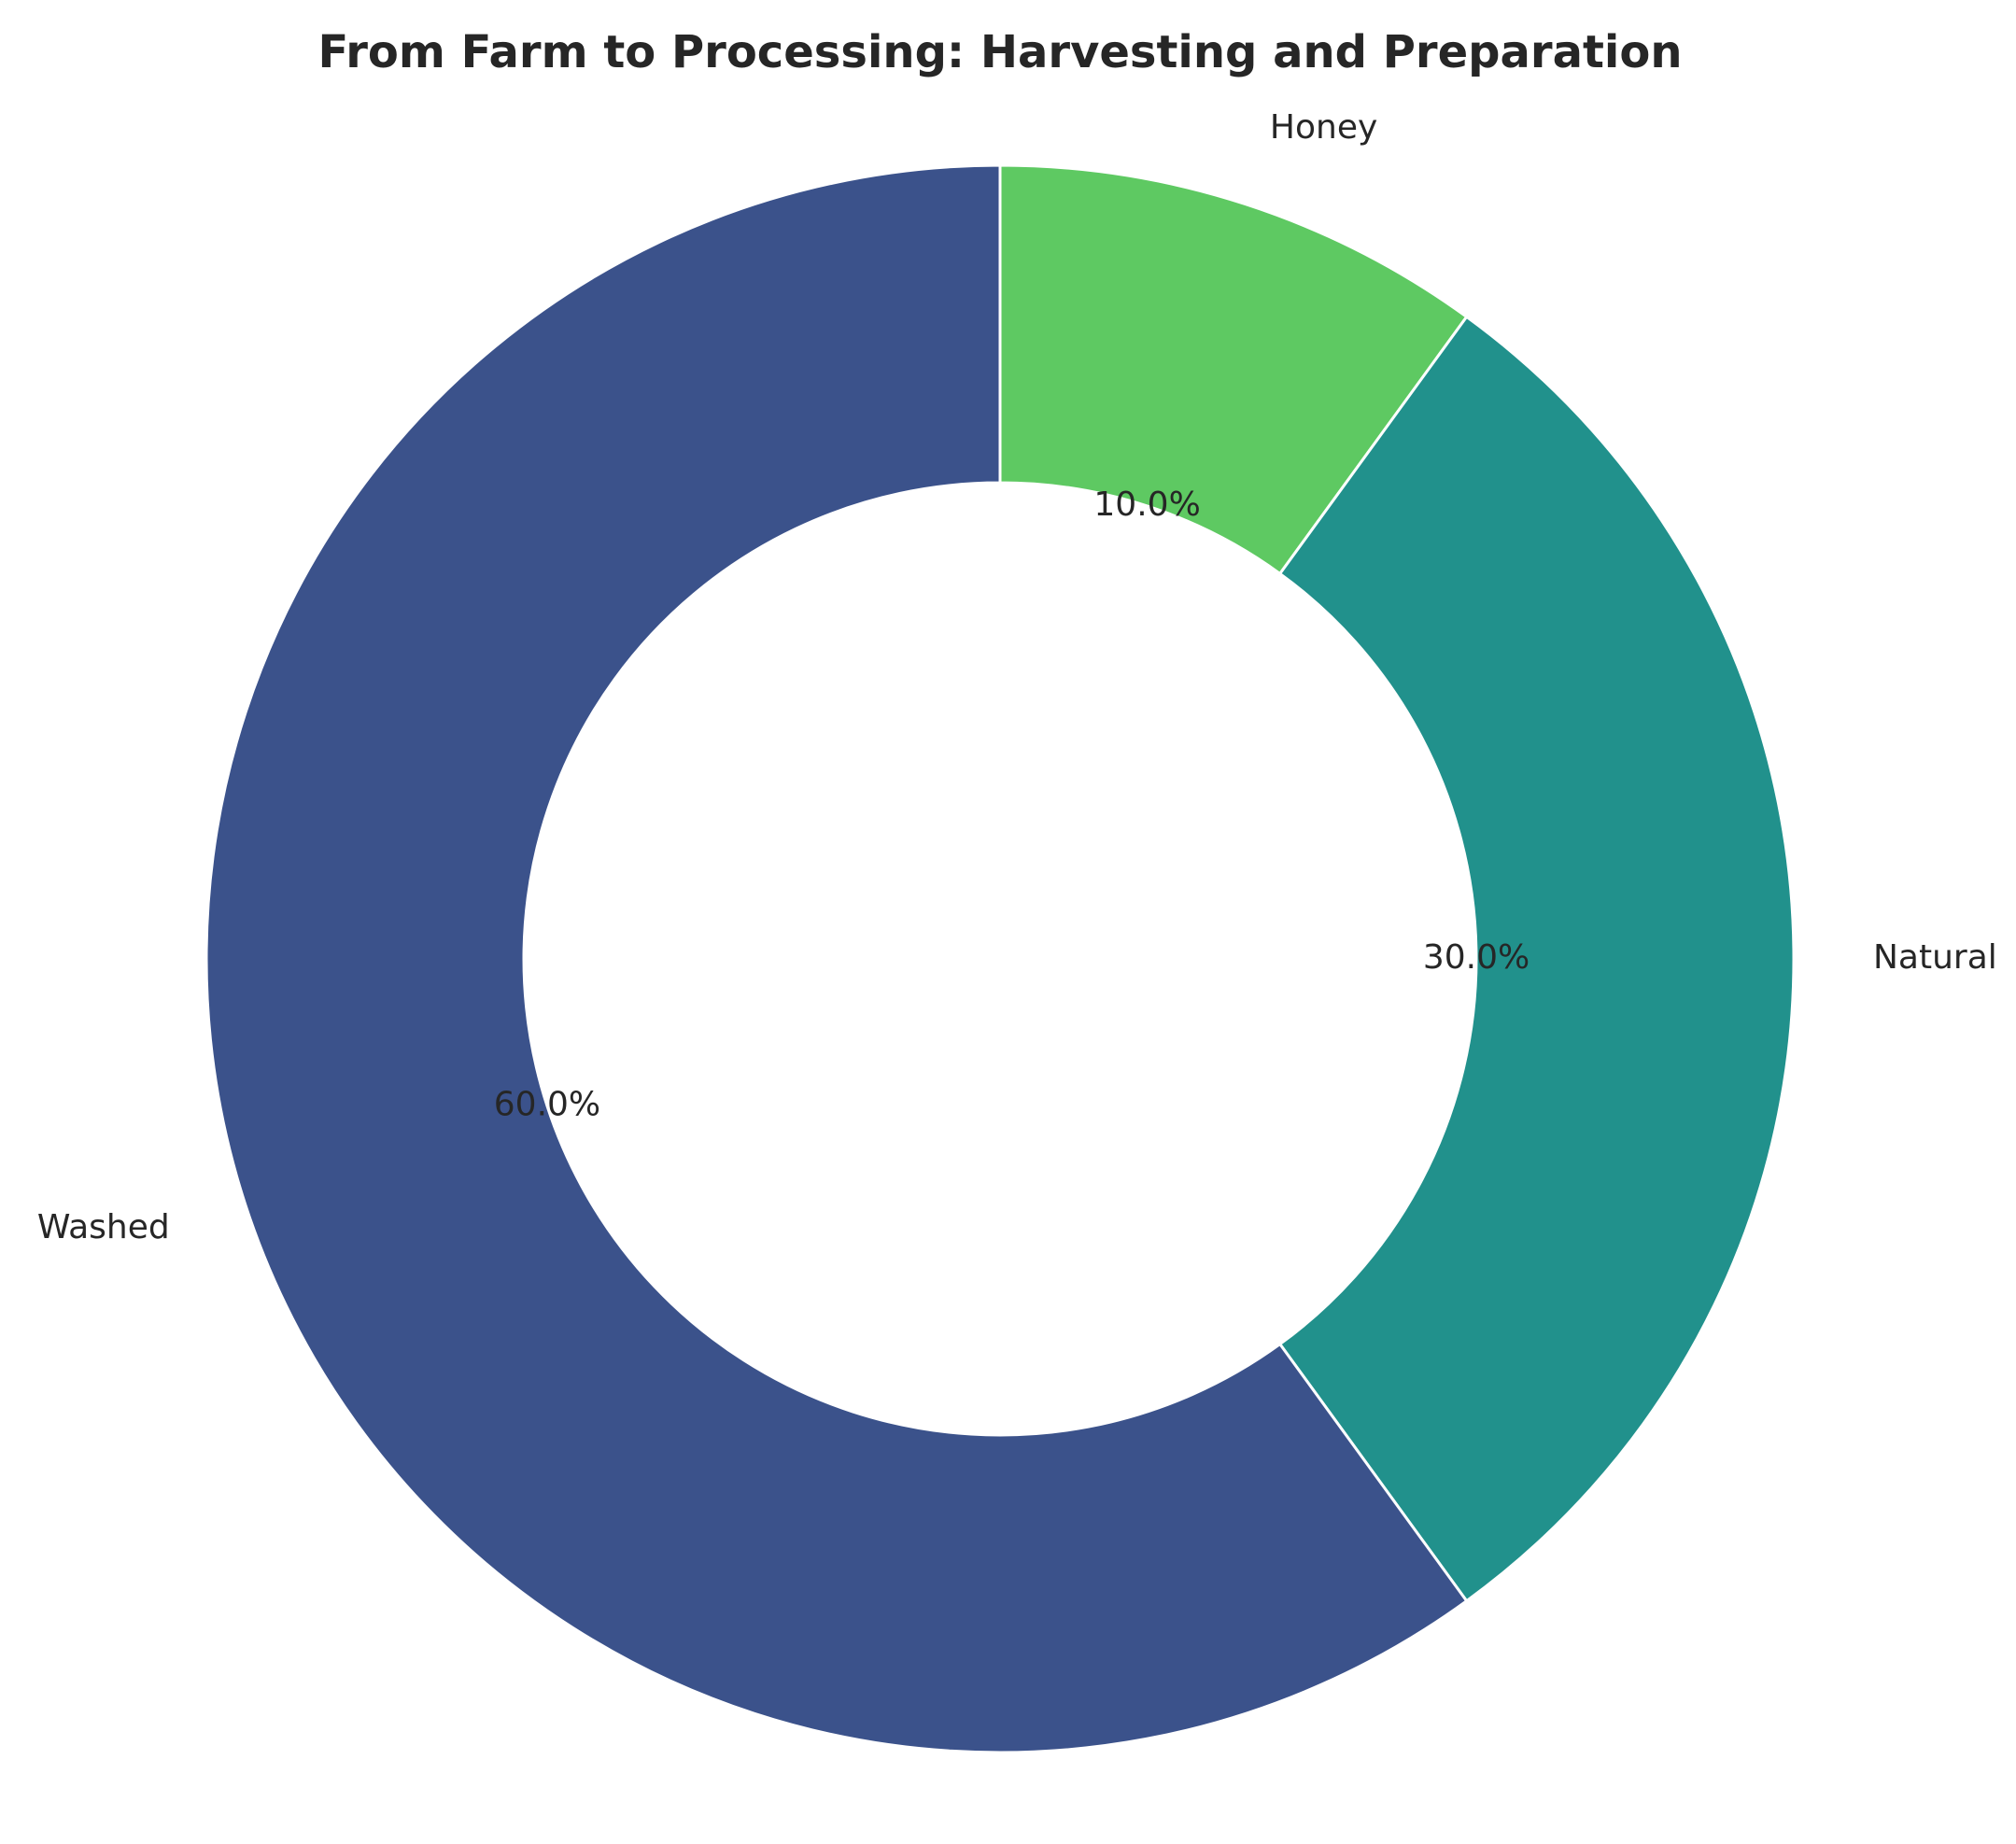 The height and width of the screenshot is (1844, 2016). What do you see at coordinates (547, 1105) in the screenshot?
I see `percent-label-washed: 60.0%` at bounding box center [547, 1105].